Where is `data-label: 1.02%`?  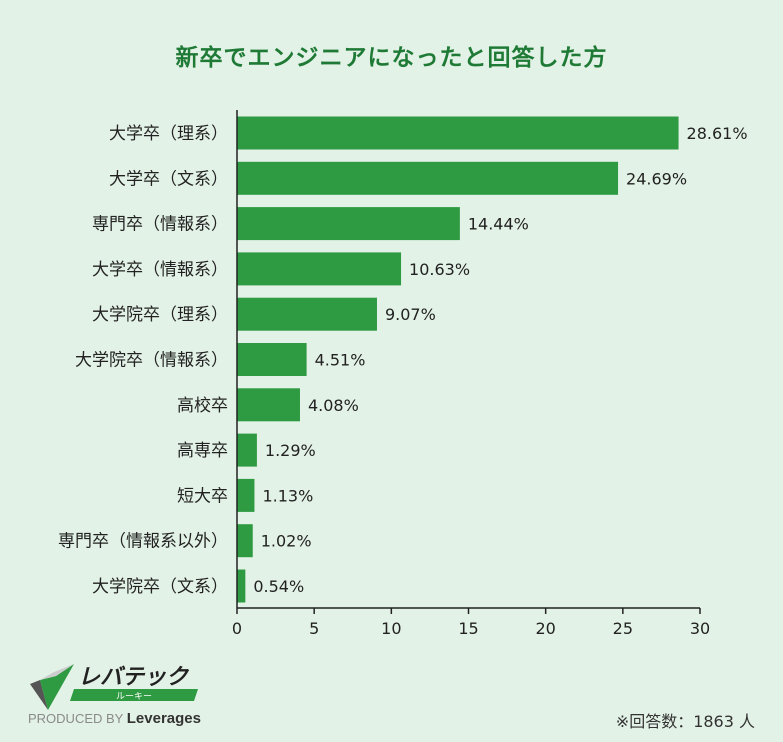 data-label: 1.02% is located at coordinates (286, 541).